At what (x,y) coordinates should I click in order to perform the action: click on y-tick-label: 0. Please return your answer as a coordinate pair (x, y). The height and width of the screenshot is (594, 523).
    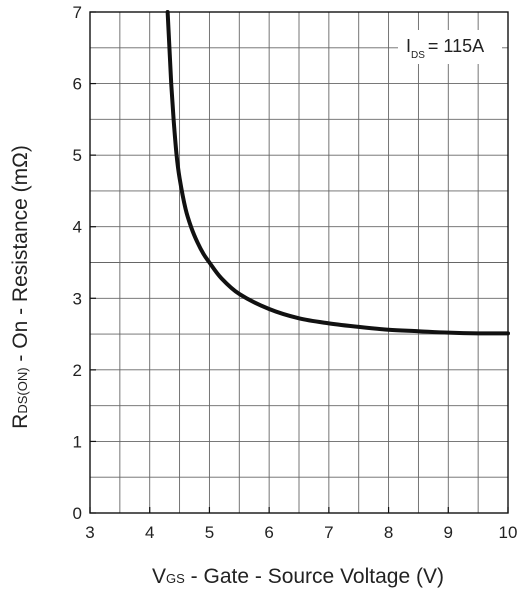
    Looking at the image, I should click on (77, 513).